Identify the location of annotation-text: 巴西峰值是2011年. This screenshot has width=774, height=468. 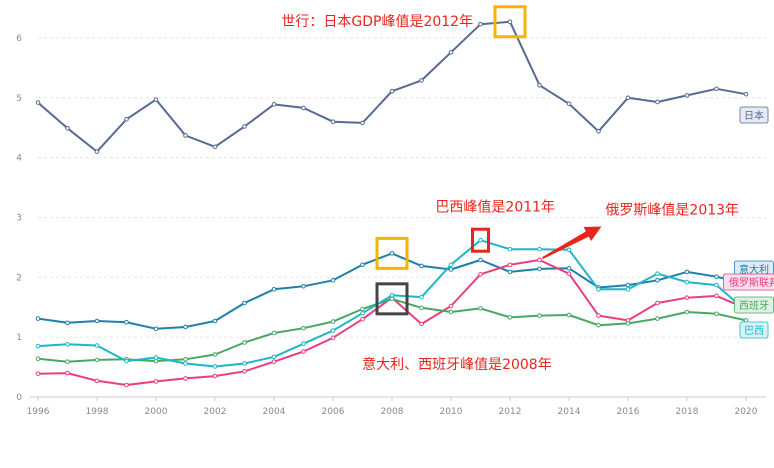
(495, 207).